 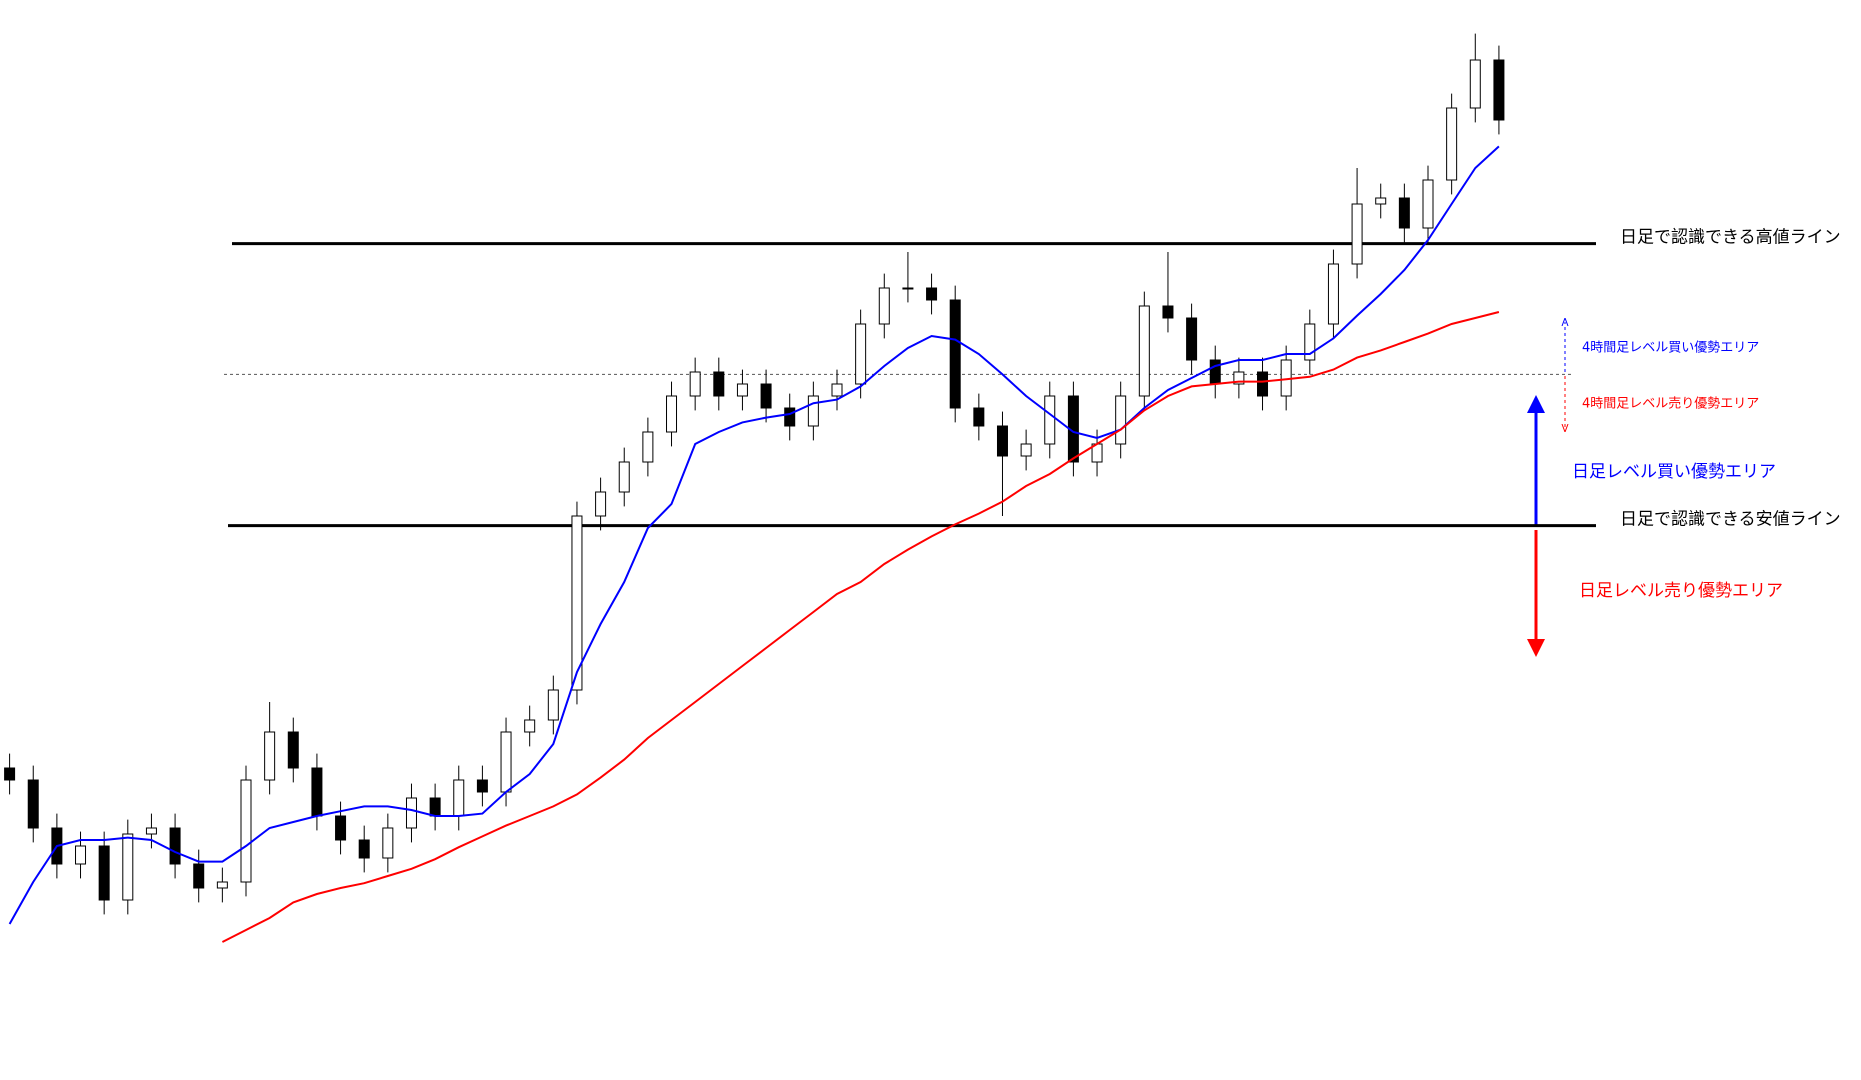 What do you see at coordinates (1674, 472) in the screenshot?
I see `annotation: 日足レベル買い優勢エリア` at bounding box center [1674, 472].